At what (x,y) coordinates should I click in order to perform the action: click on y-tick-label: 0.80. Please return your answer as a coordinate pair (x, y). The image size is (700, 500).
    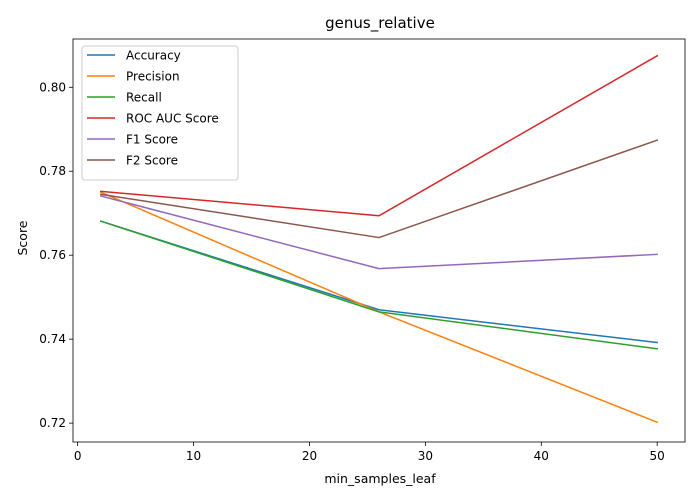
    Looking at the image, I should click on (52, 87).